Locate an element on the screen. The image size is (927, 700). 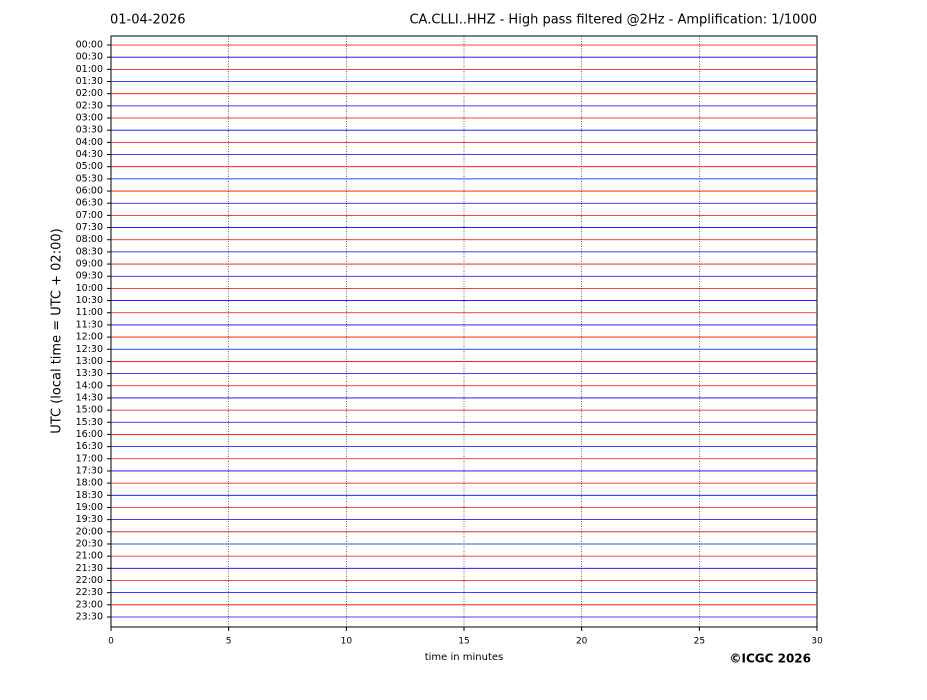
y-tick-label: 00:30 is located at coordinates (89, 57).